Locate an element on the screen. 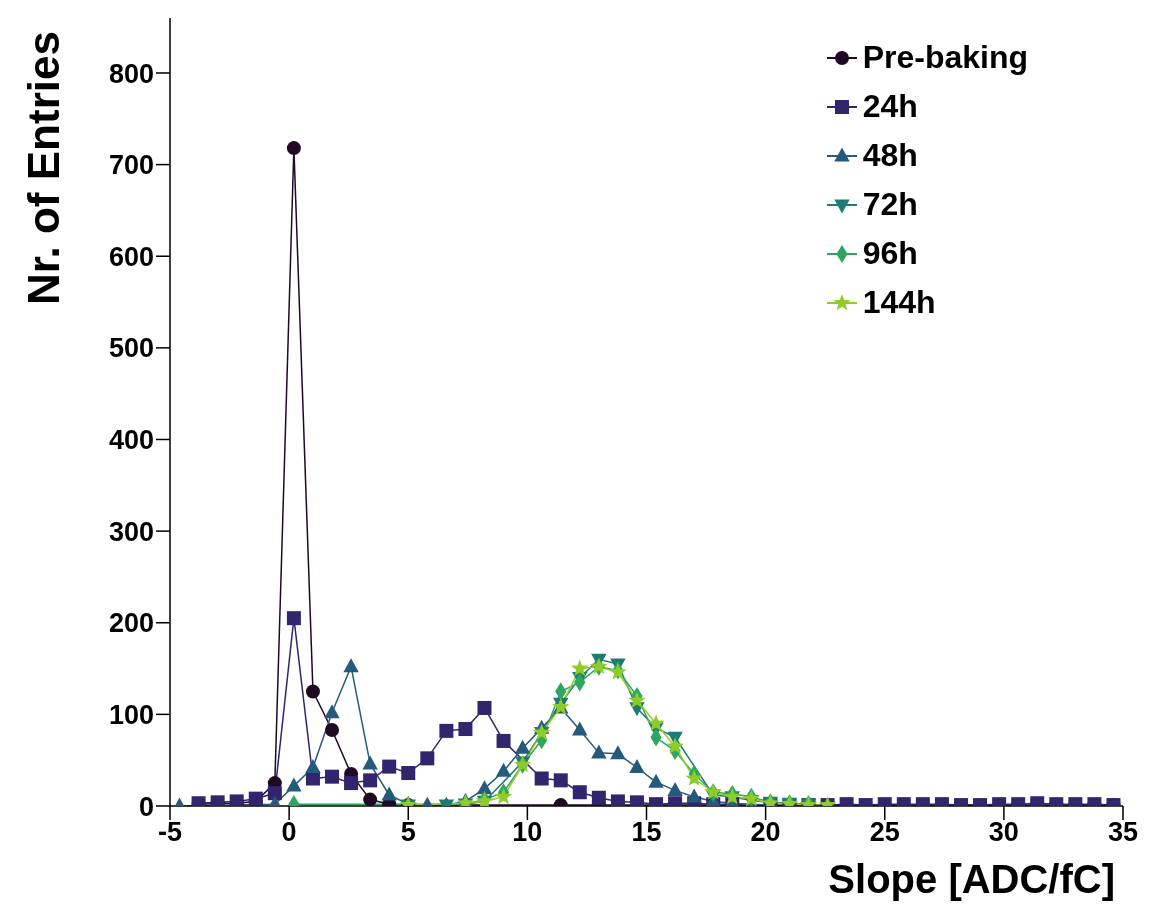 The image size is (1170, 921). legend-label: 72h is located at coordinates (890, 204).